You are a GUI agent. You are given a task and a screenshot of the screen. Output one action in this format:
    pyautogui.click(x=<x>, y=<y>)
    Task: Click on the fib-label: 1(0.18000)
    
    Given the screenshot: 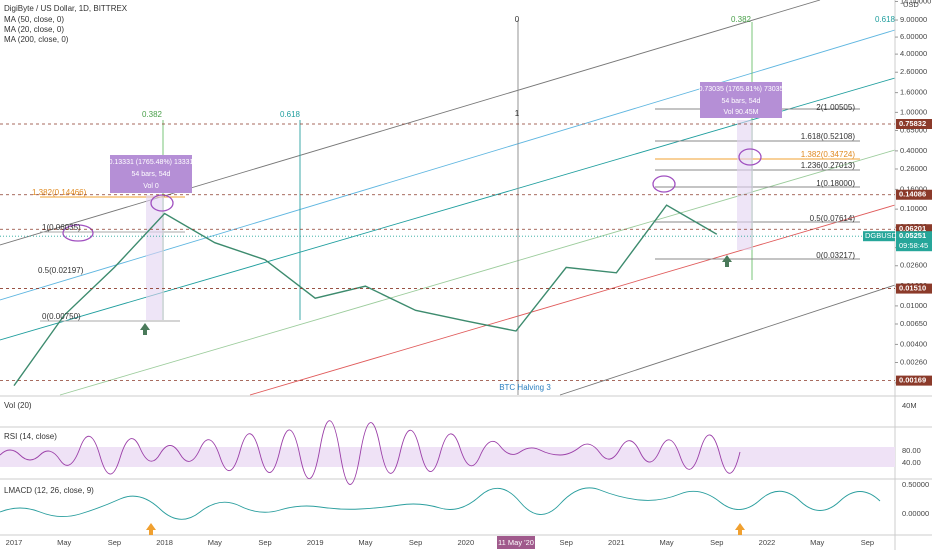 What is the action you would take?
    pyautogui.click(x=835, y=183)
    